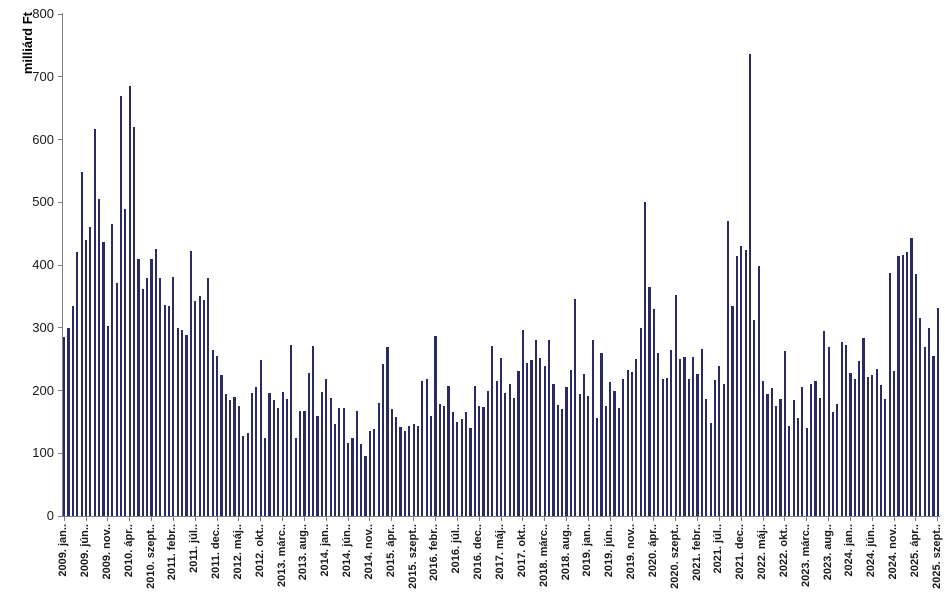 The image size is (945, 616). I want to click on x-tick-label: 2024. jún.., so click(871, 551).